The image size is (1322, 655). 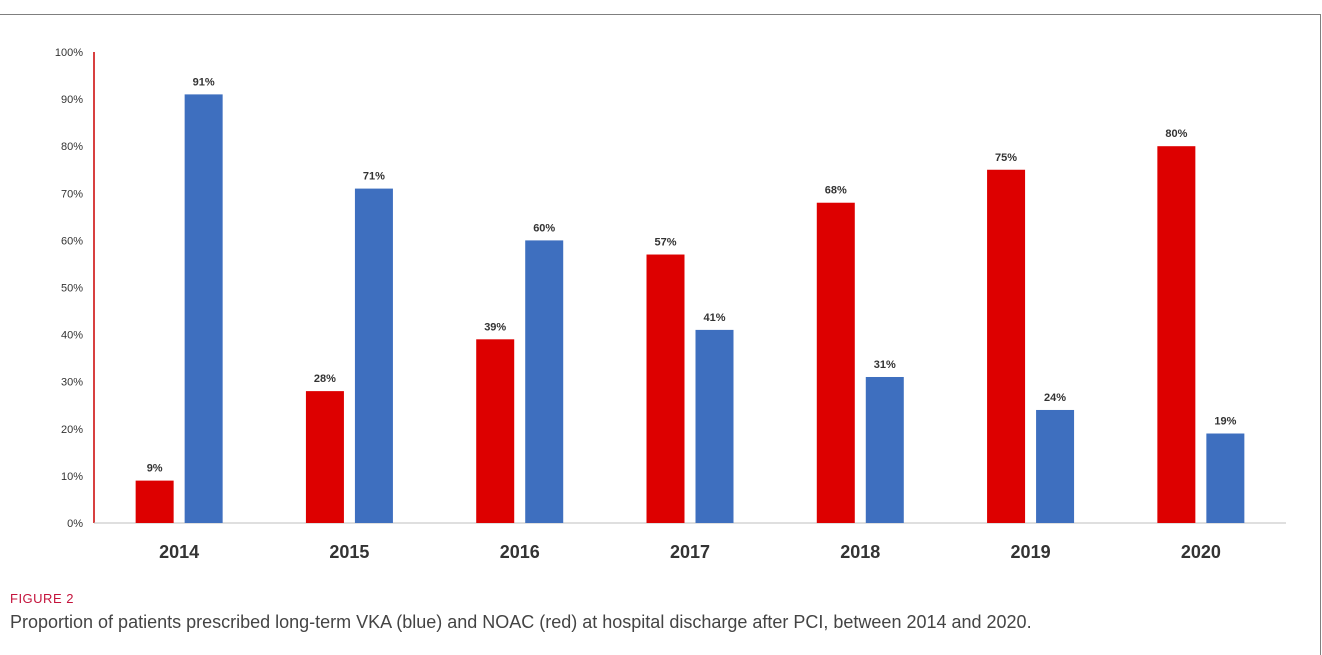 I want to click on y-tick-label: 50%, so click(x=72, y=289).